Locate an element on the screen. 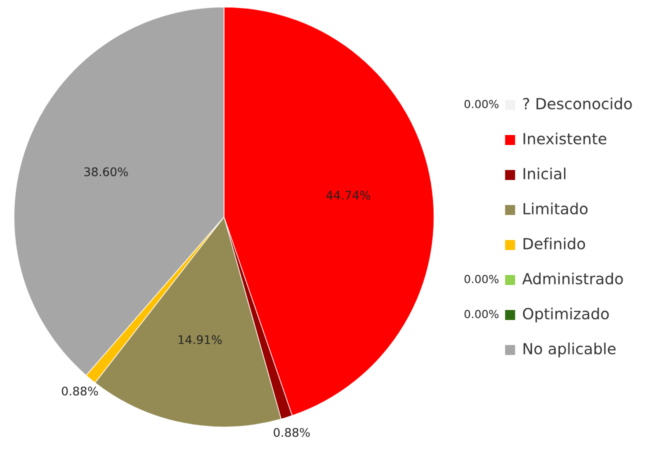  legend-label: No aplicable is located at coordinates (570, 350).